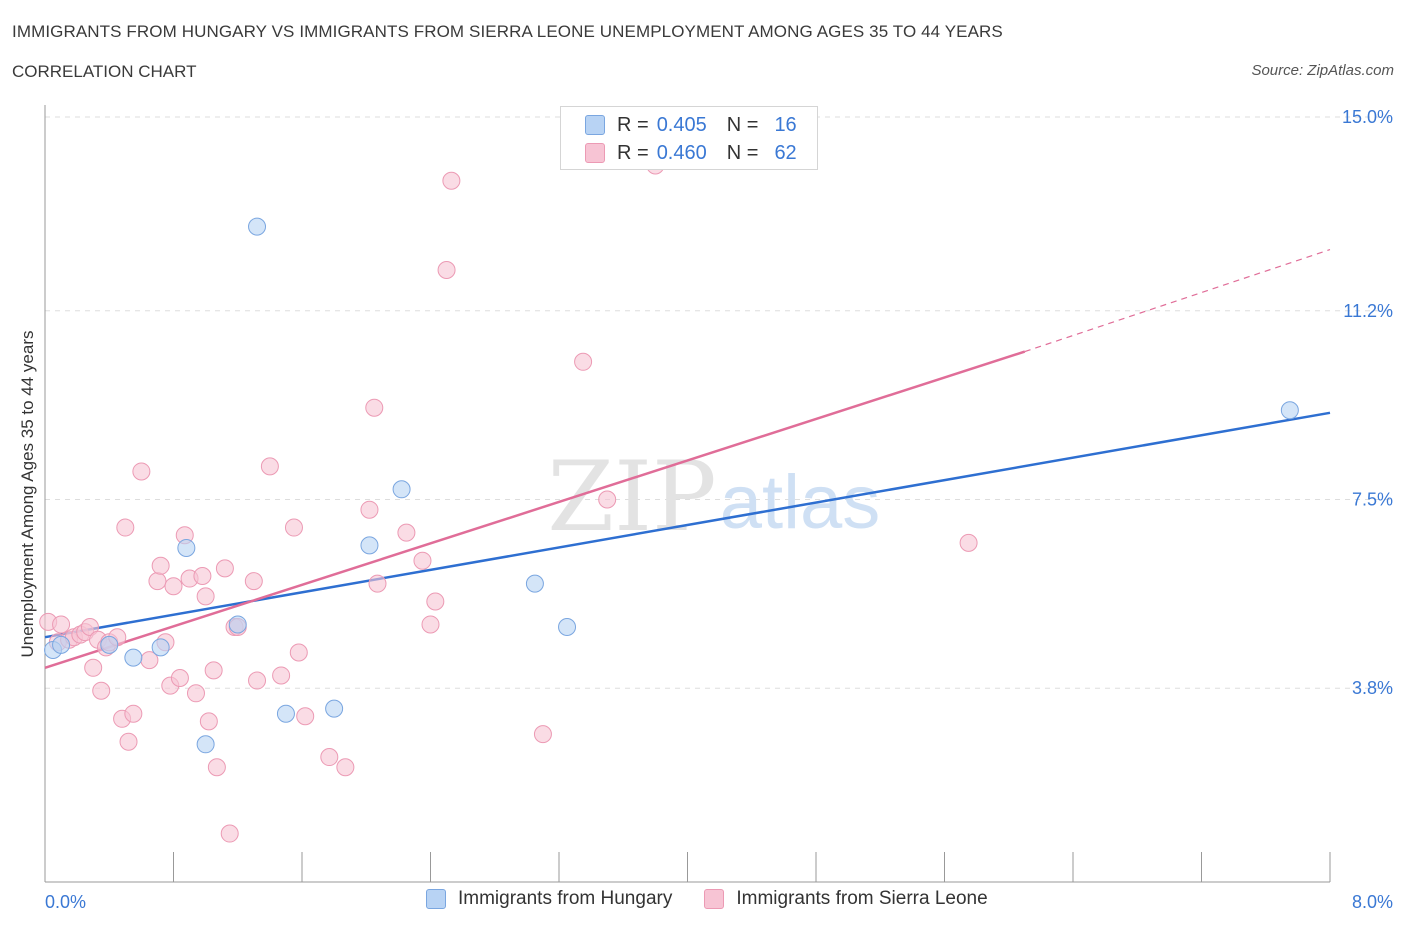  Describe the element at coordinates (800, 502) in the screenshot. I see `watermark-atlas: atlas` at that location.